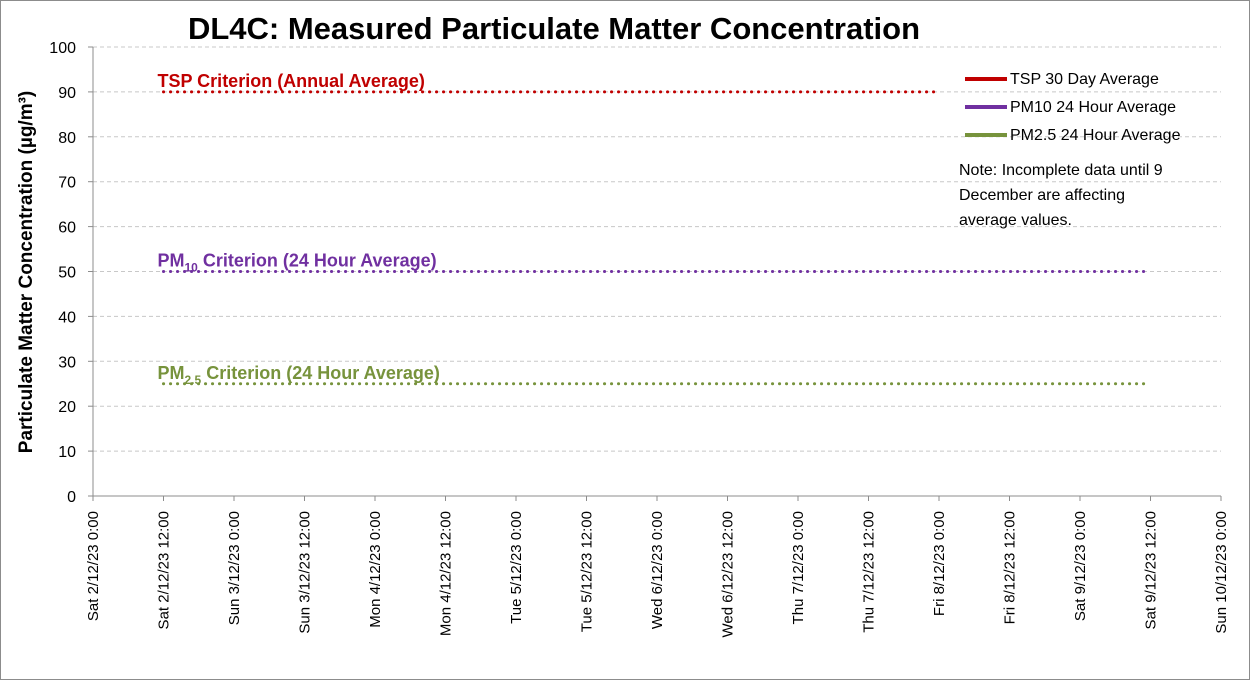  Describe the element at coordinates (297, 263) in the screenshot. I see `criterion-label-pm10: PM10 Criterion (24 Hour Average)` at that location.